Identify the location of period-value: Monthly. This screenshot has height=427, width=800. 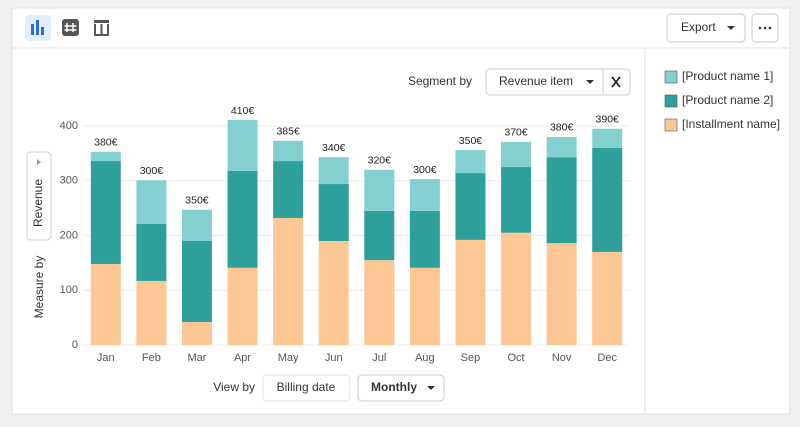
(394, 387).